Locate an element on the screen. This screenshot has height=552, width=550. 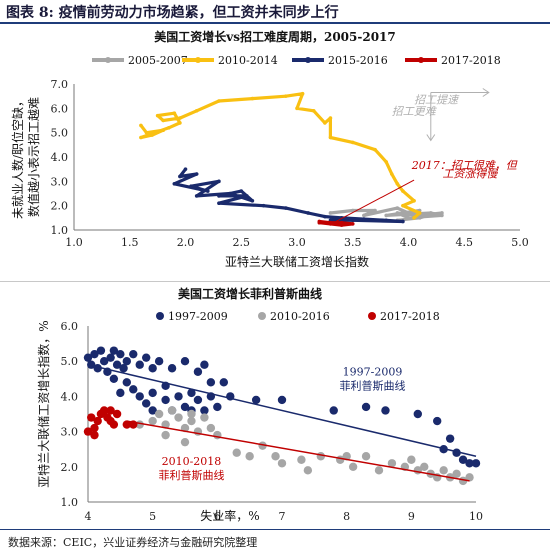
chart1-y-tick: 6.0 is located at coordinates (60, 108).